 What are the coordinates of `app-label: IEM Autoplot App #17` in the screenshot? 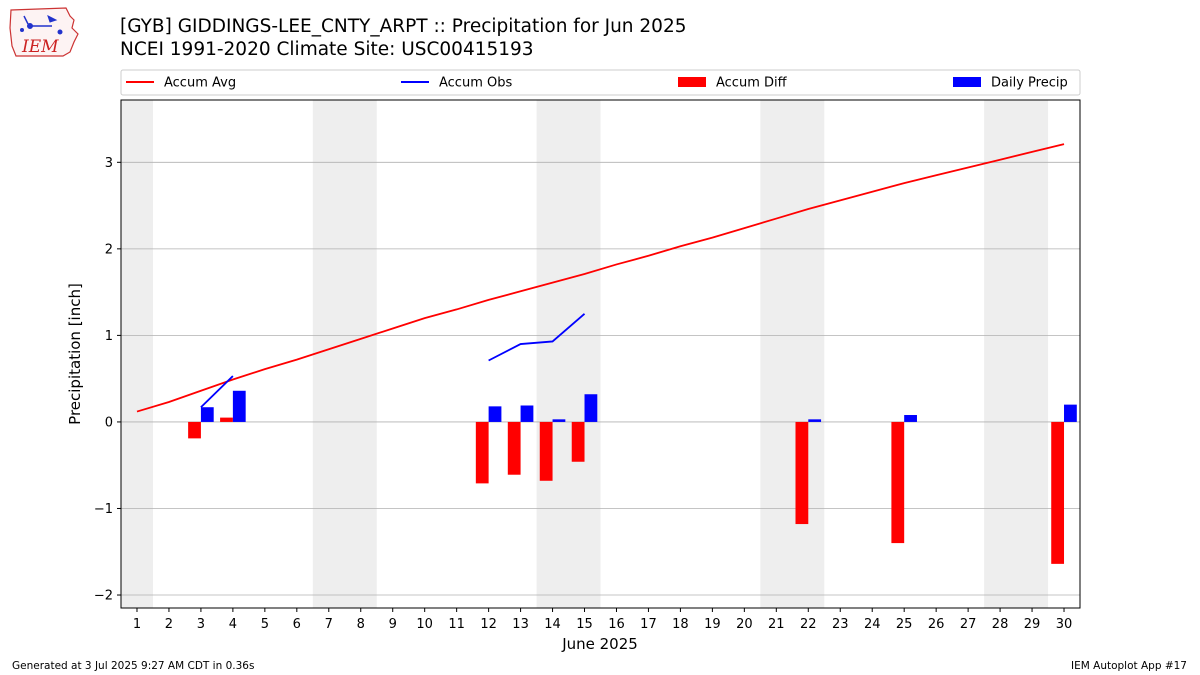 It's located at (1129, 666).